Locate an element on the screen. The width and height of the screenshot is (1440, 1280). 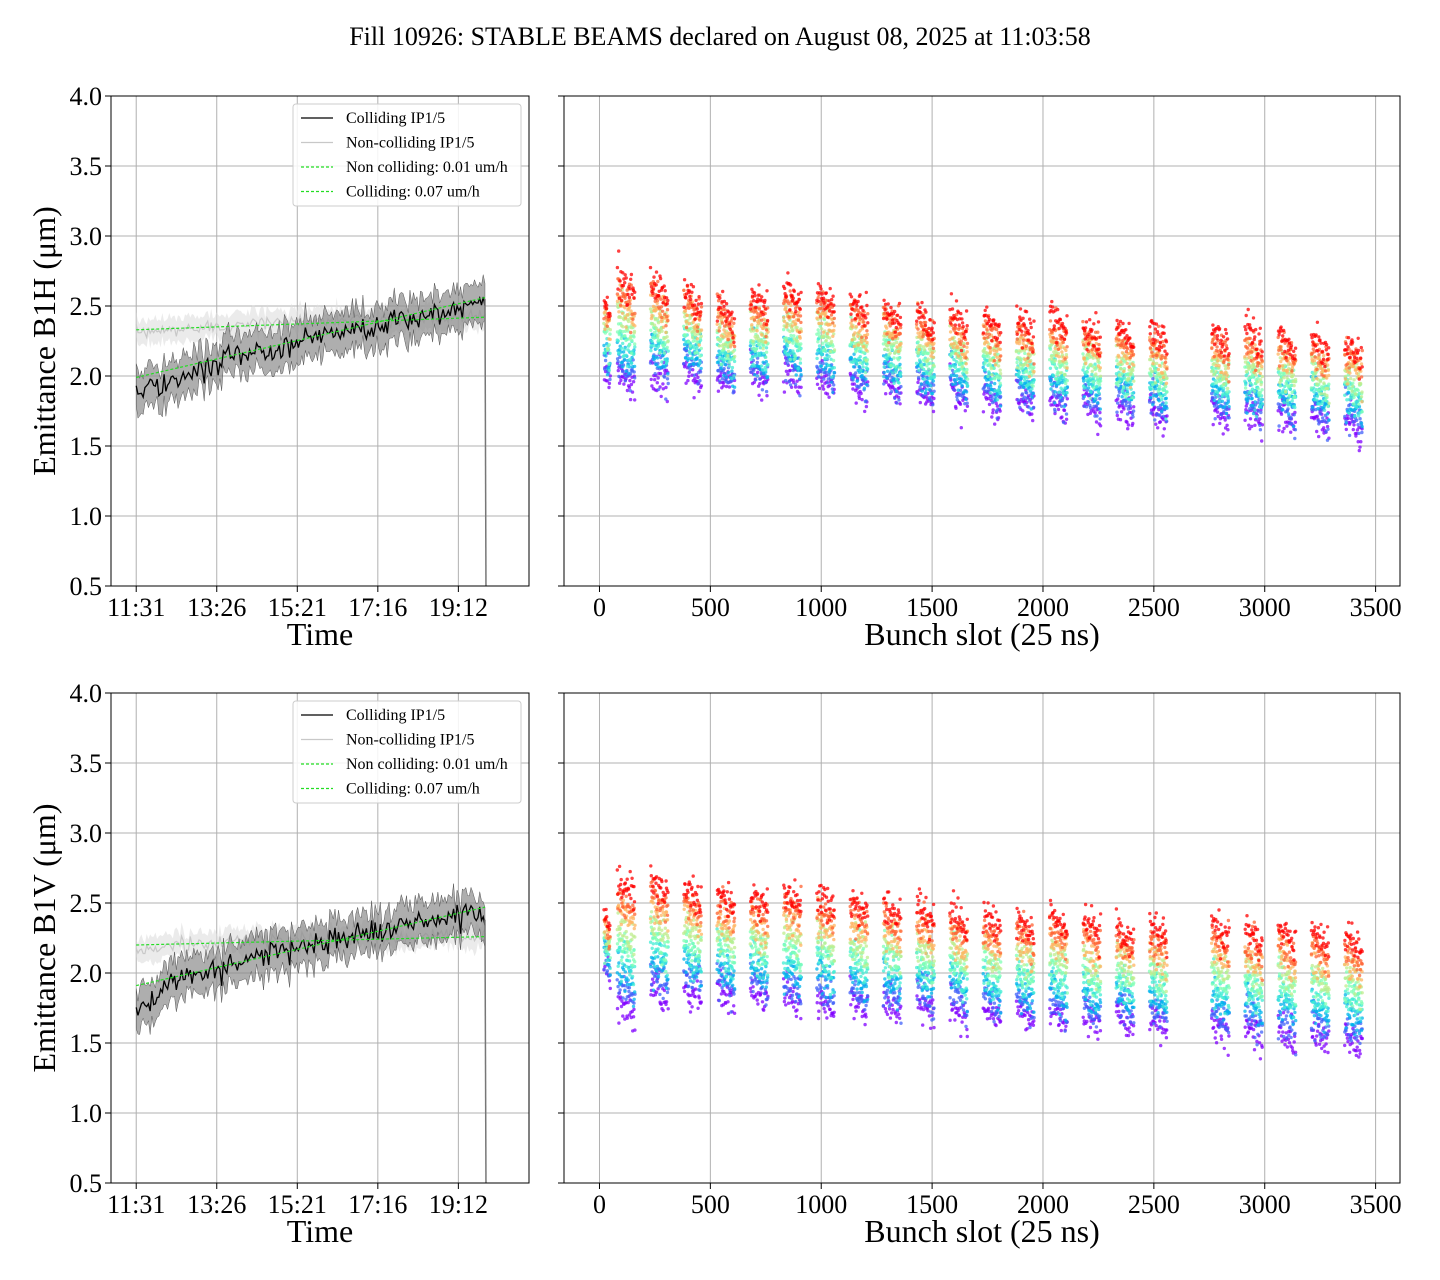
axes-frame is located at coordinates (320, 341).